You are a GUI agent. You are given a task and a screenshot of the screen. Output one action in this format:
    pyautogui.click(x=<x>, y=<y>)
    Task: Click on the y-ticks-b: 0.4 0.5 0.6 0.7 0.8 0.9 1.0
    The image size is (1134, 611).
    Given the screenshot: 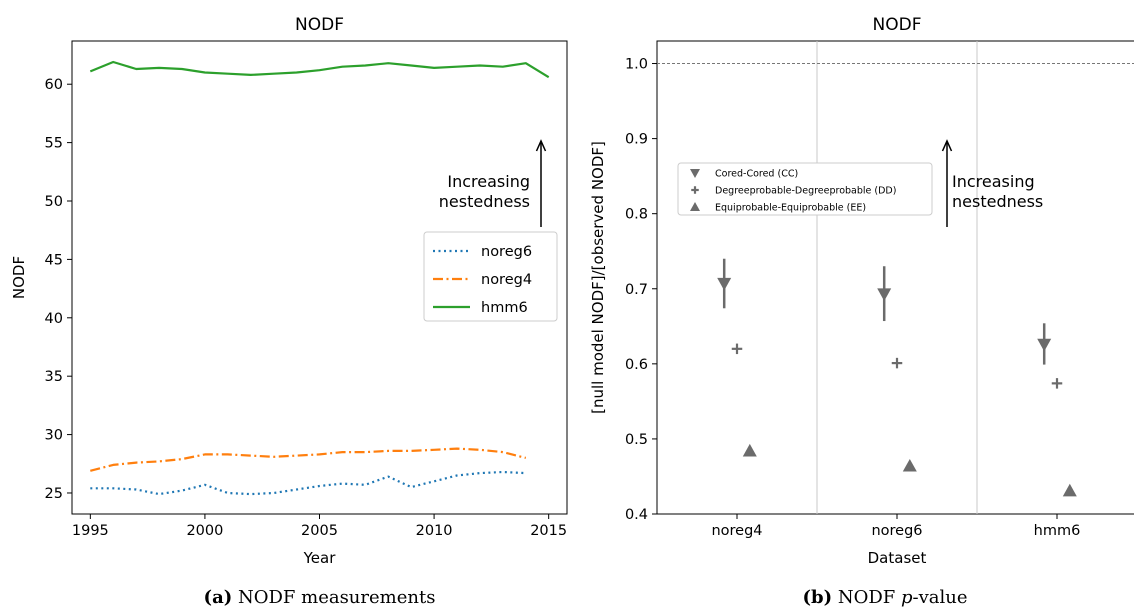 What is the action you would take?
    pyautogui.click(x=641, y=290)
    